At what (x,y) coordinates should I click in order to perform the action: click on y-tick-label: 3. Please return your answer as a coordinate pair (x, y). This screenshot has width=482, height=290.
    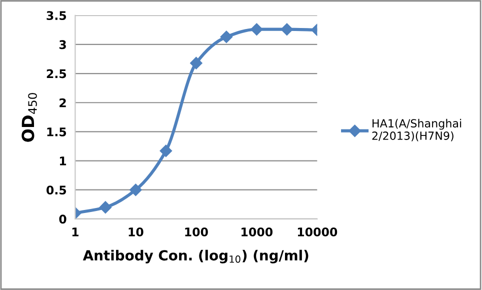
    Looking at the image, I should click on (62, 45).